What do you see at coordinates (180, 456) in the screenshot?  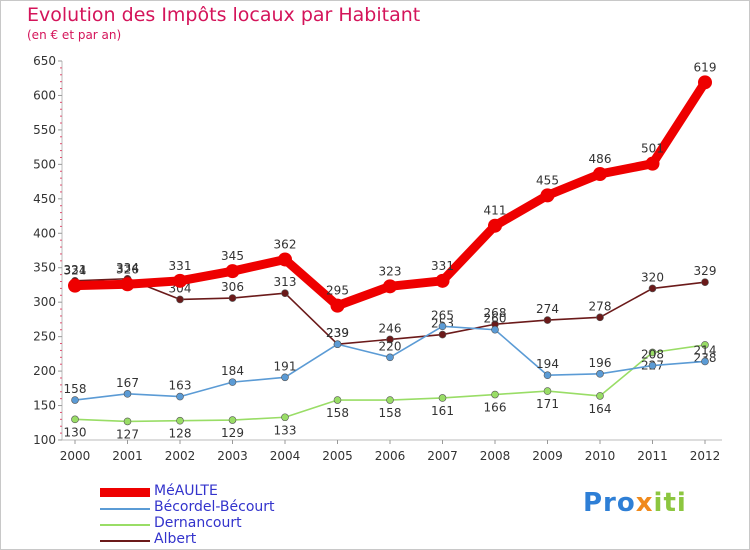 I see `x-tick-label: 2002` at bounding box center [180, 456].